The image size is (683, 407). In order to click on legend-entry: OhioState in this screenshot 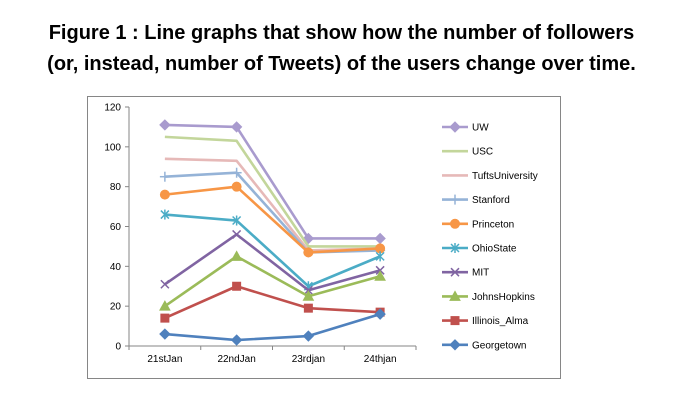, I will do `click(479, 249)`.